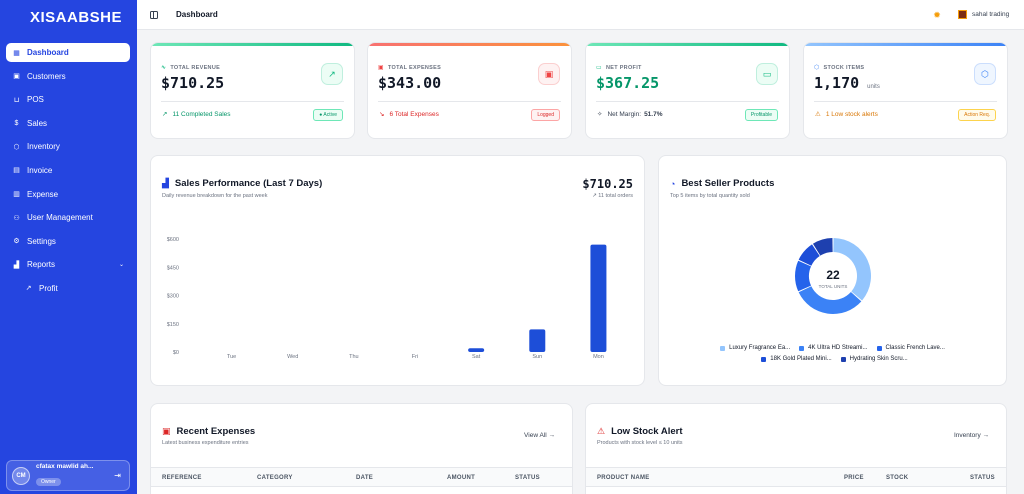  I want to click on stock-items-mini-icon: ⬡, so click(817, 68).